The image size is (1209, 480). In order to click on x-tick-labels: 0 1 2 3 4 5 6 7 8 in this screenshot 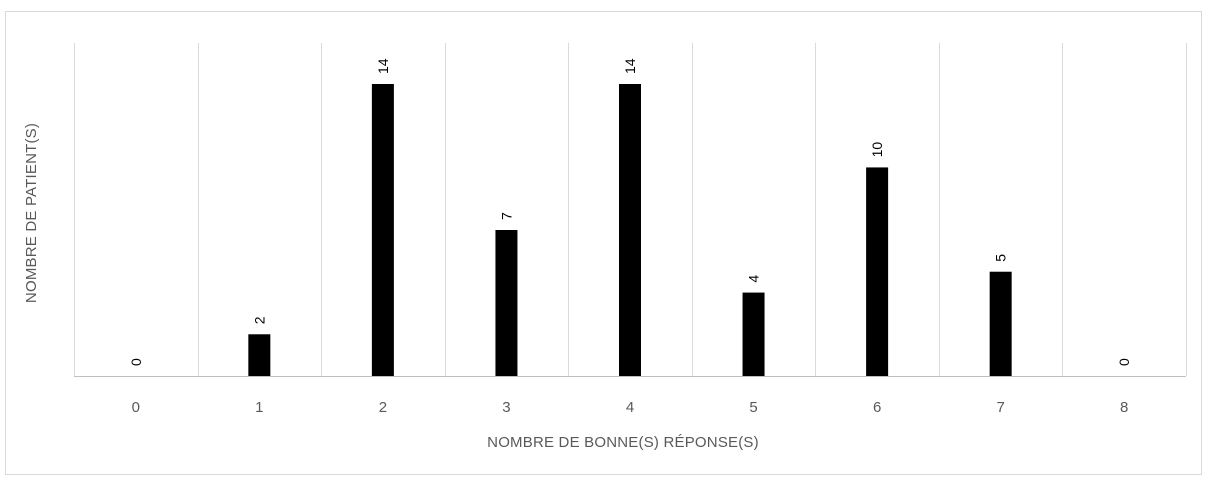, I will do `click(630, 407)`.